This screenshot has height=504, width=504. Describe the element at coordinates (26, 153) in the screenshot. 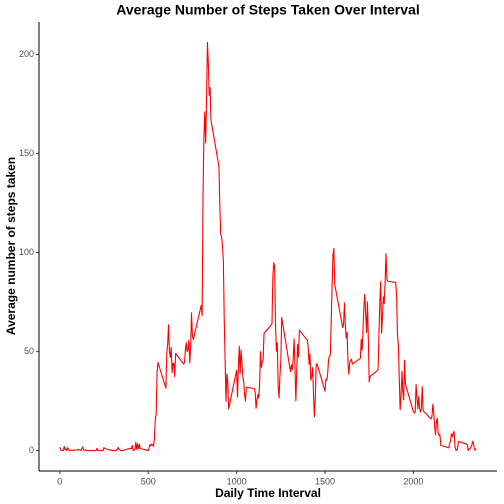

I see `y-tick-label: 150` at that location.